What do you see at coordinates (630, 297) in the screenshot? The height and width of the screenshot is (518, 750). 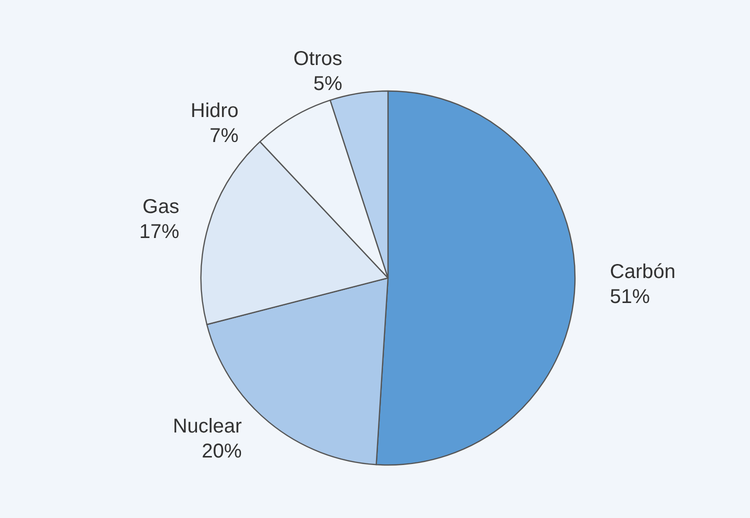 I see `data-label: 51%` at bounding box center [630, 297].